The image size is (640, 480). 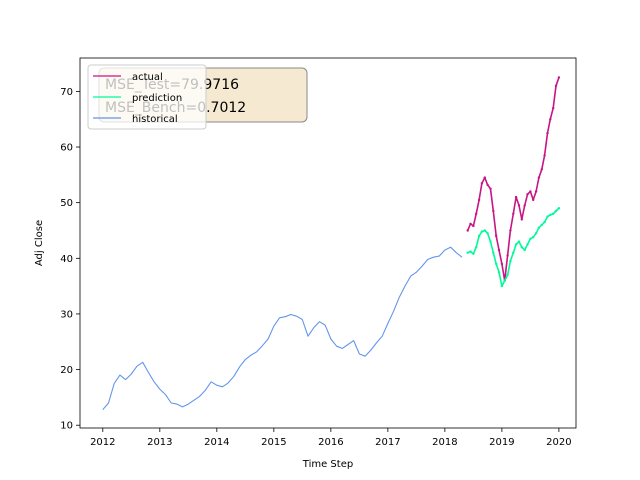 I want to click on x-tick-label: 2013, so click(x=159, y=442).